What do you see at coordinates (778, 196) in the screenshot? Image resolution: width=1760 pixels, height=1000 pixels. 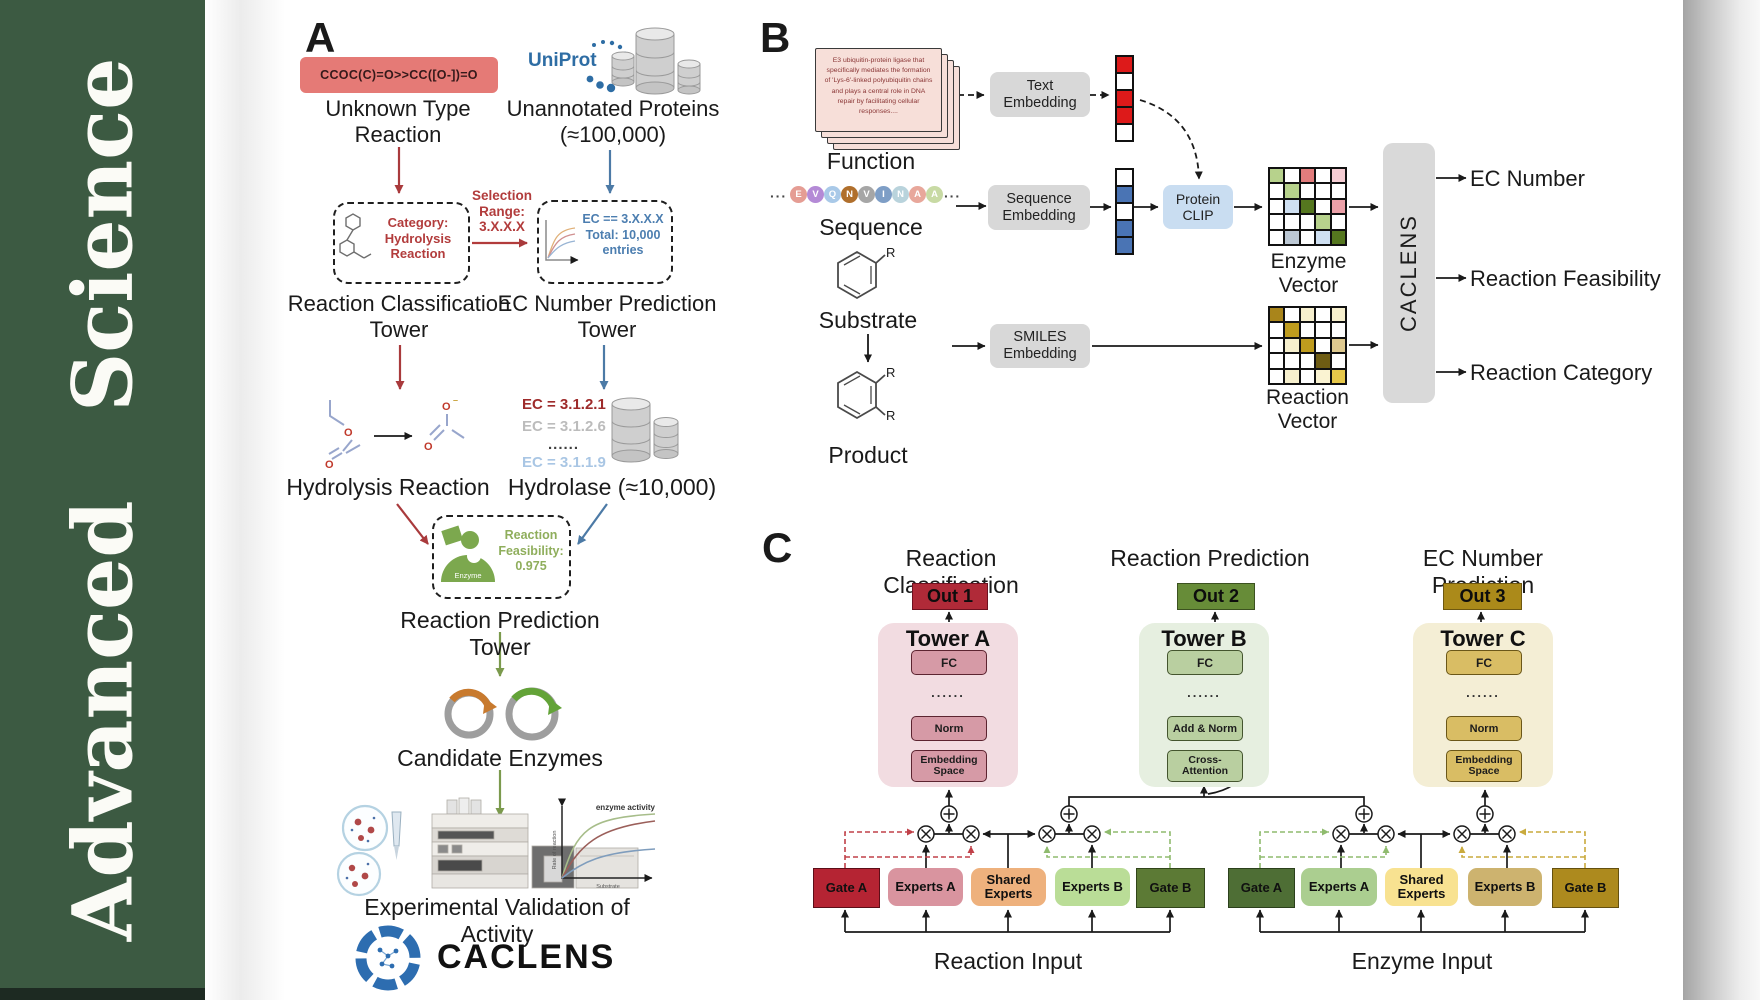 I see `sequence-ellipsis-left: ···` at bounding box center [778, 196].